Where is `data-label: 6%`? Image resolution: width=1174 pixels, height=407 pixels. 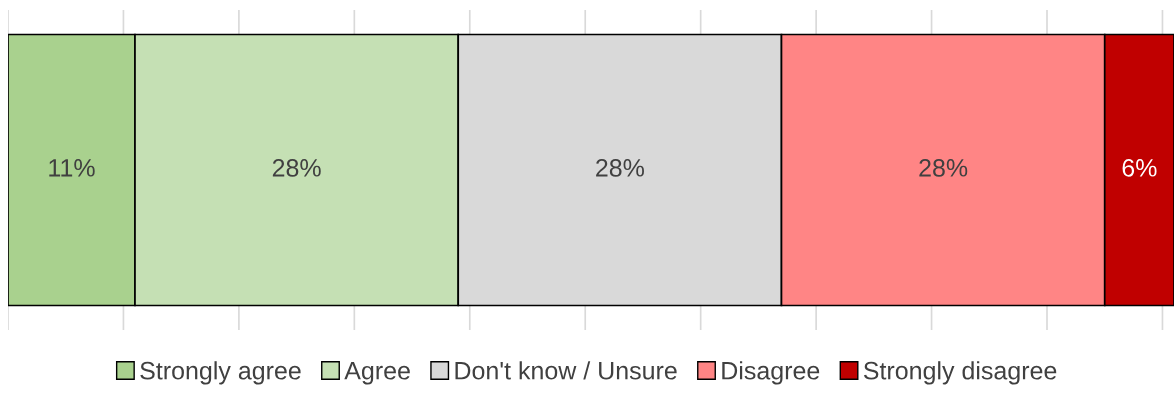
data-label: 6% is located at coordinates (1139, 168).